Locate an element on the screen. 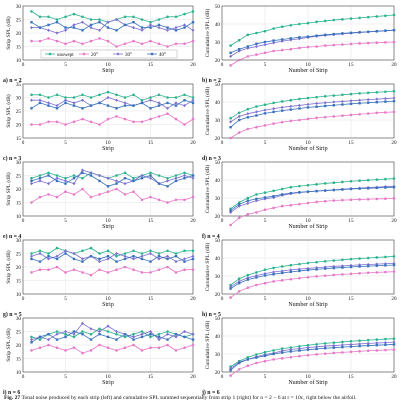  panel-b-ytick-label: 20 is located at coordinates (218, 61).